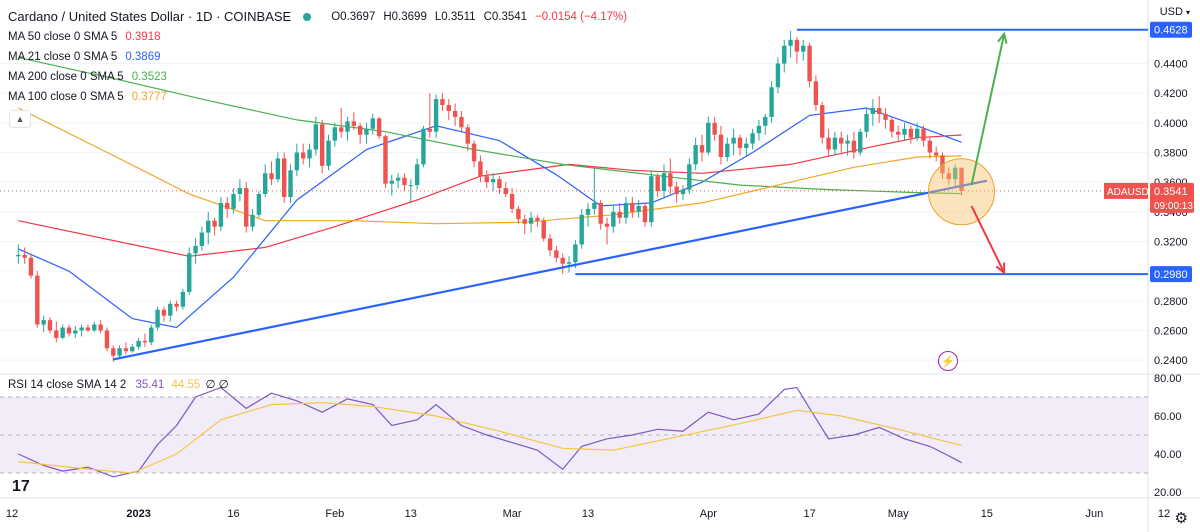 The image size is (1200, 532). What do you see at coordinates (948, 361) in the screenshot?
I see `flash-icon: ⚡` at bounding box center [948, 361].